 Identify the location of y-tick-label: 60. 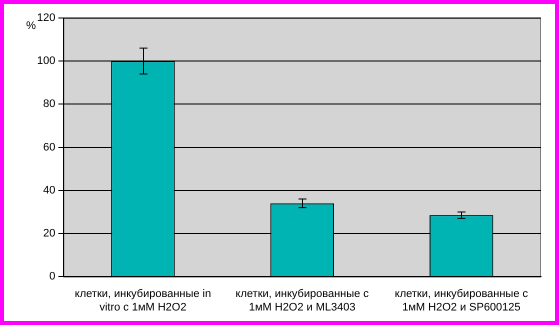
(49, 147).